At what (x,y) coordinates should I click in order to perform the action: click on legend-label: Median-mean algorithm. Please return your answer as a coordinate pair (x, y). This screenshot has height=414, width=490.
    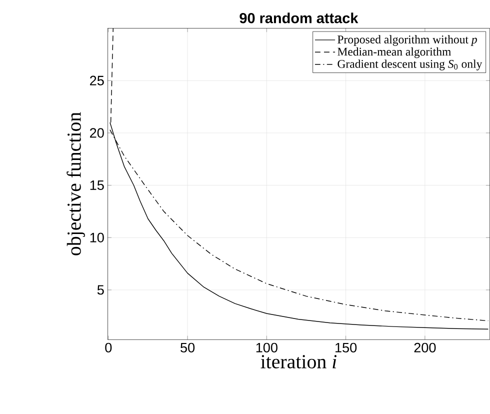
    Looking at the image, I should click on (394, 52).